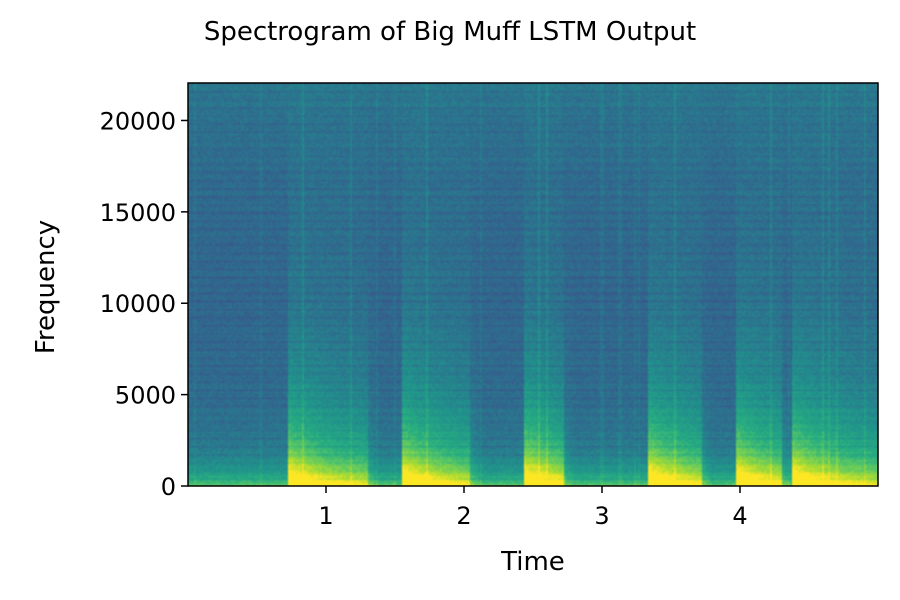 This screenshot has width=900, height=600. What do you see at coordinates (601, 516) in the screenshot?
I see `x-tick-label: 3` at bounding box center [601, 516].